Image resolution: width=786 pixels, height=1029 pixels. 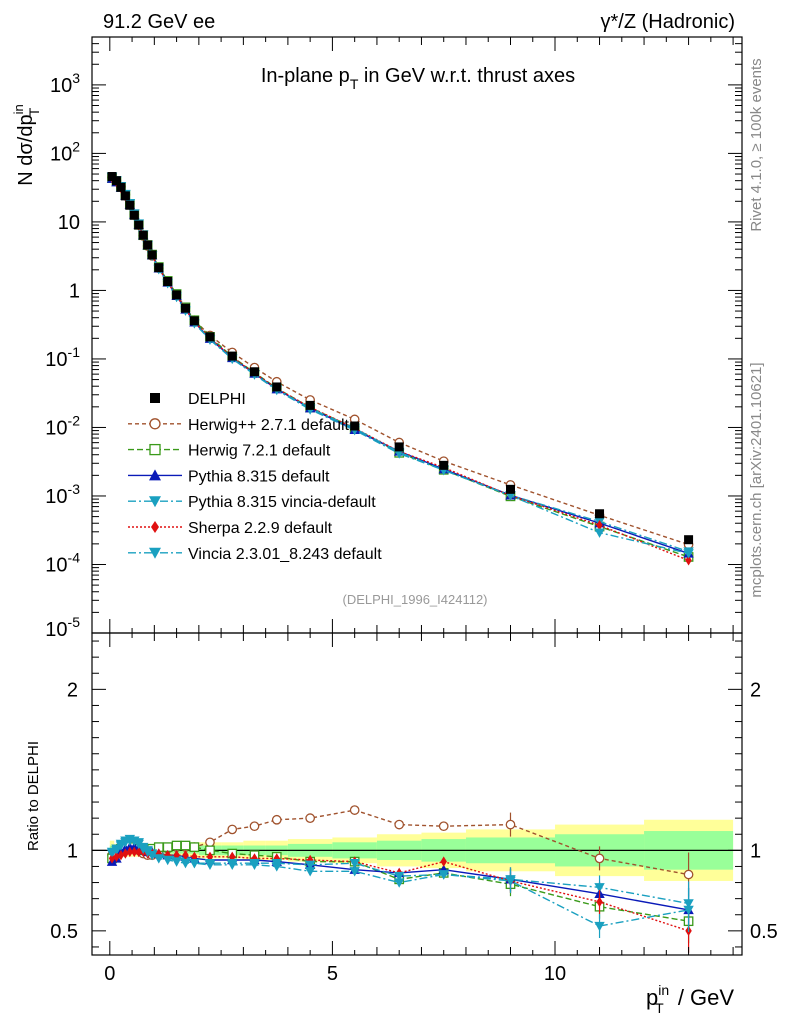 I want to click on x-axis-label-text: pin T / GeV, so click(x=690, y=999).